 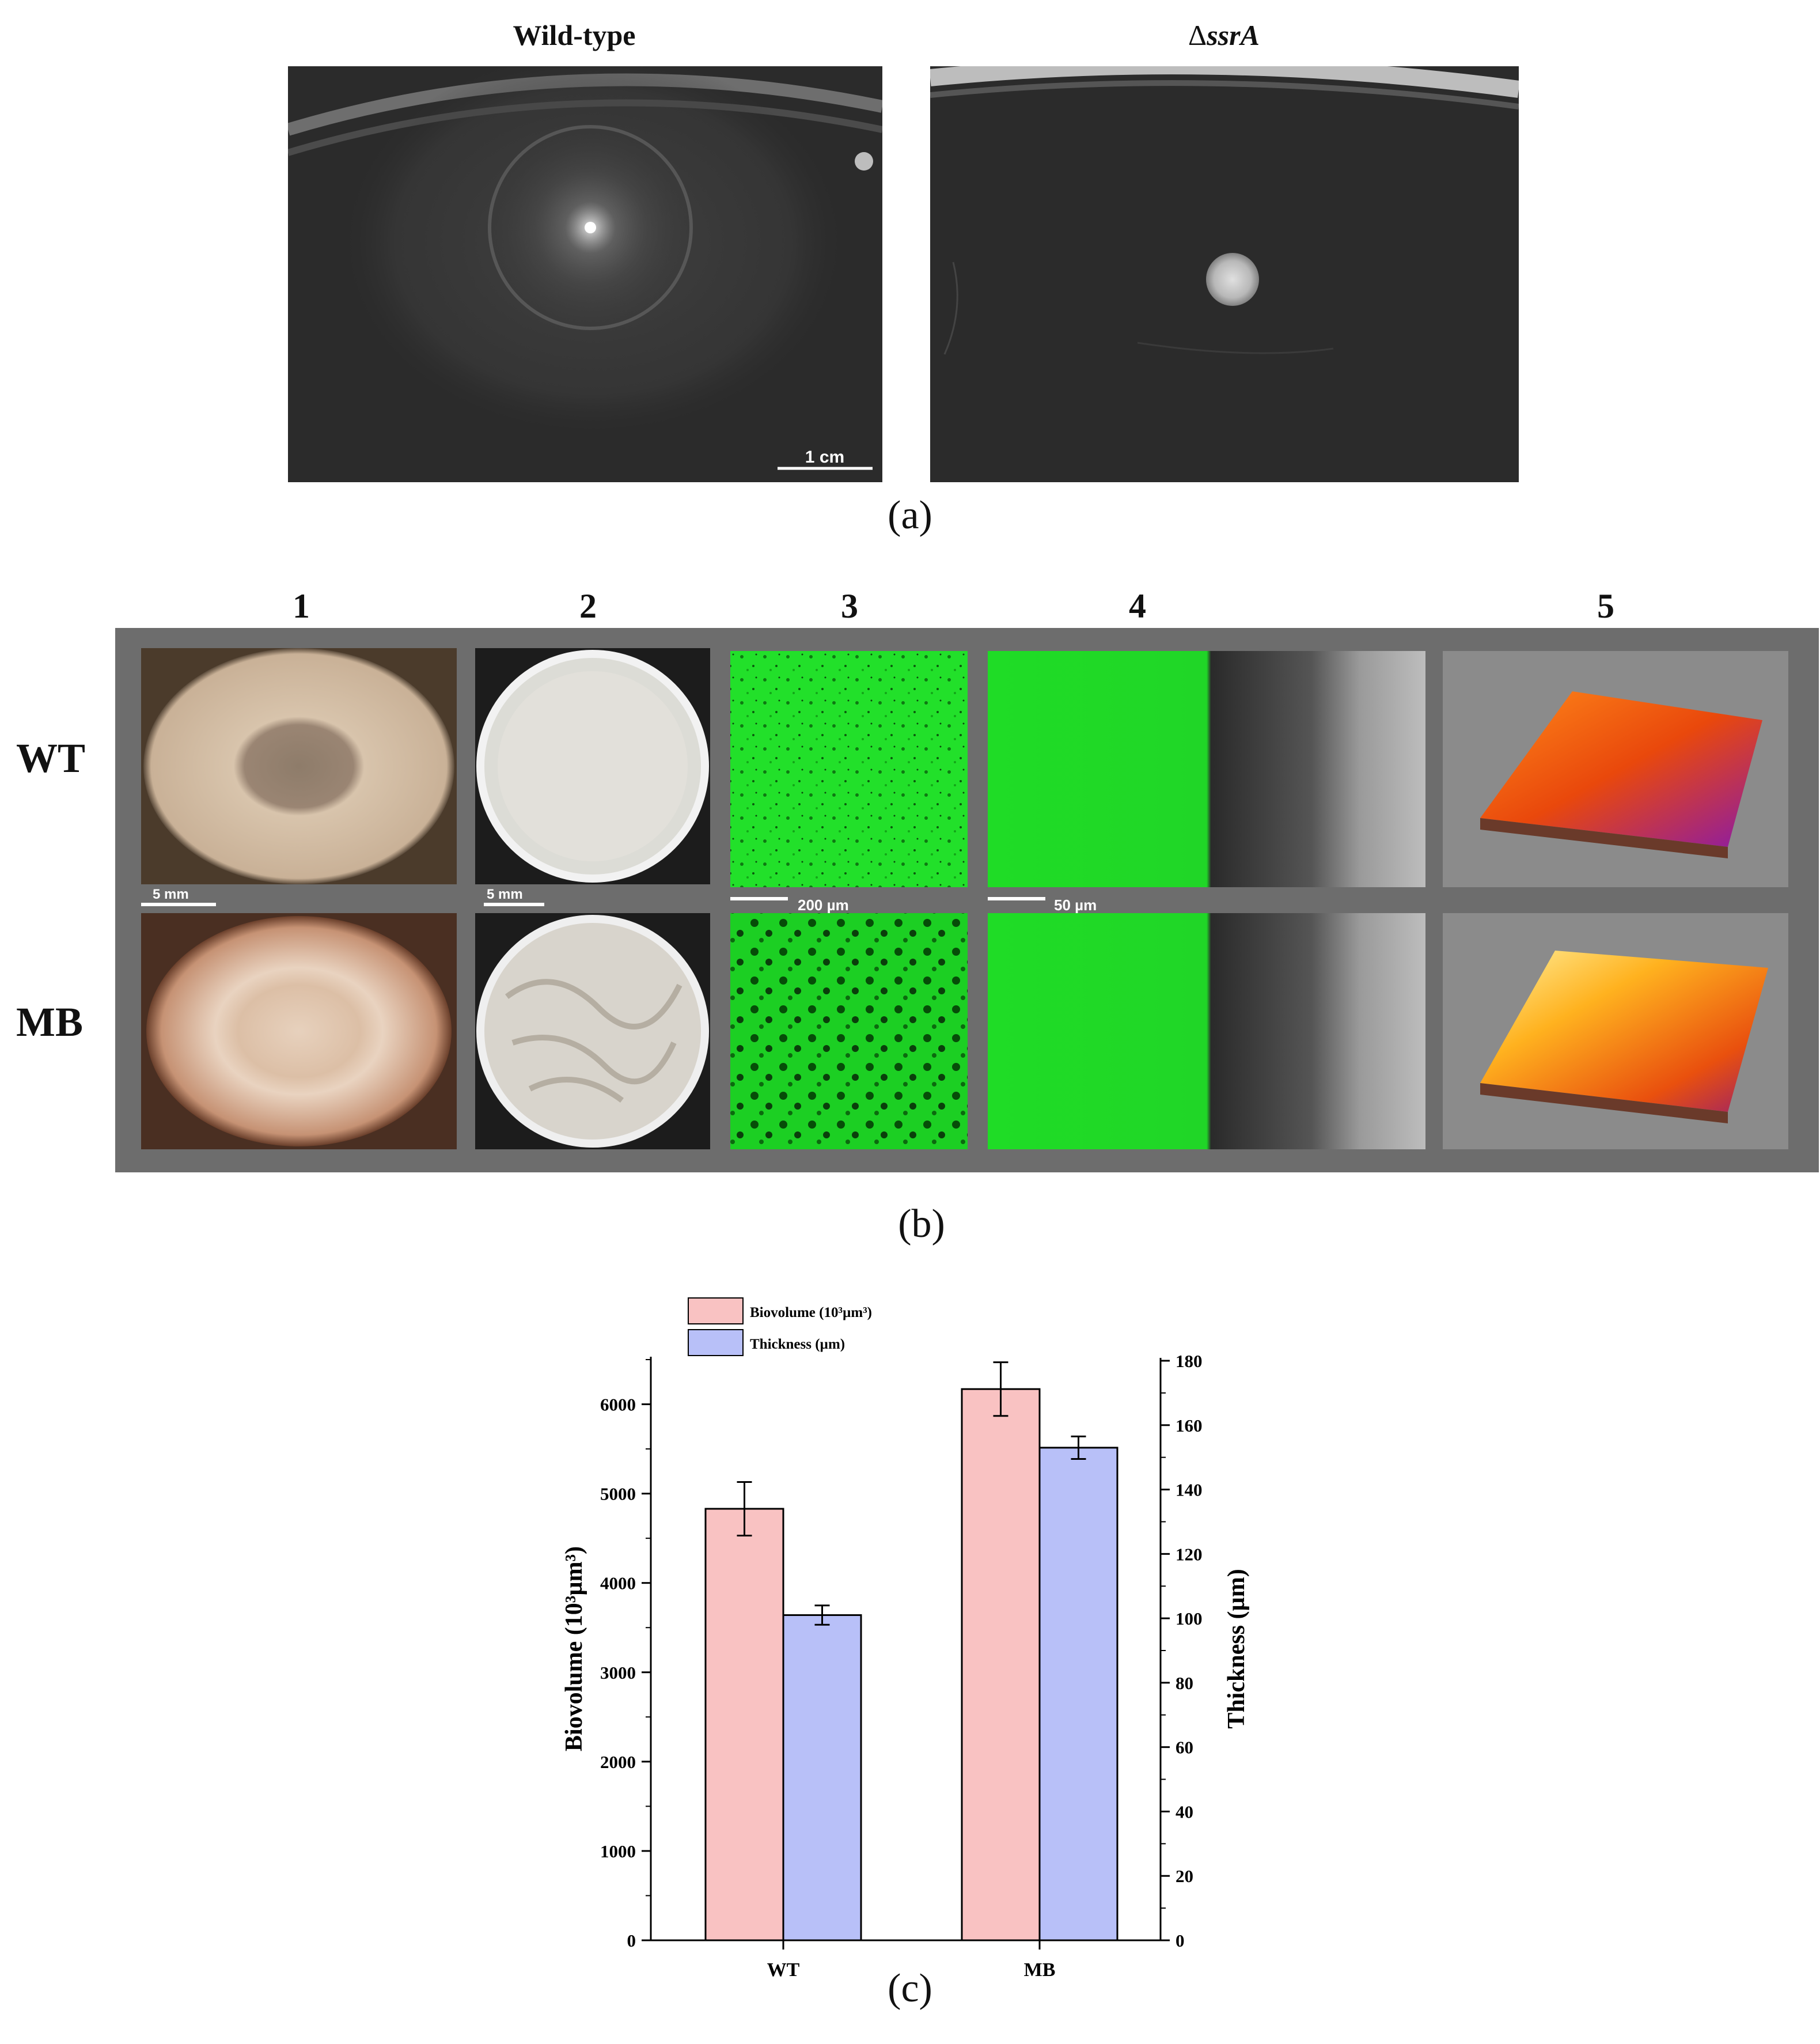 What do you see at coordinates (1184, 1876) in the screenshot?
I see `right-tick-label: 20` at bounding box center [1184, 1876].